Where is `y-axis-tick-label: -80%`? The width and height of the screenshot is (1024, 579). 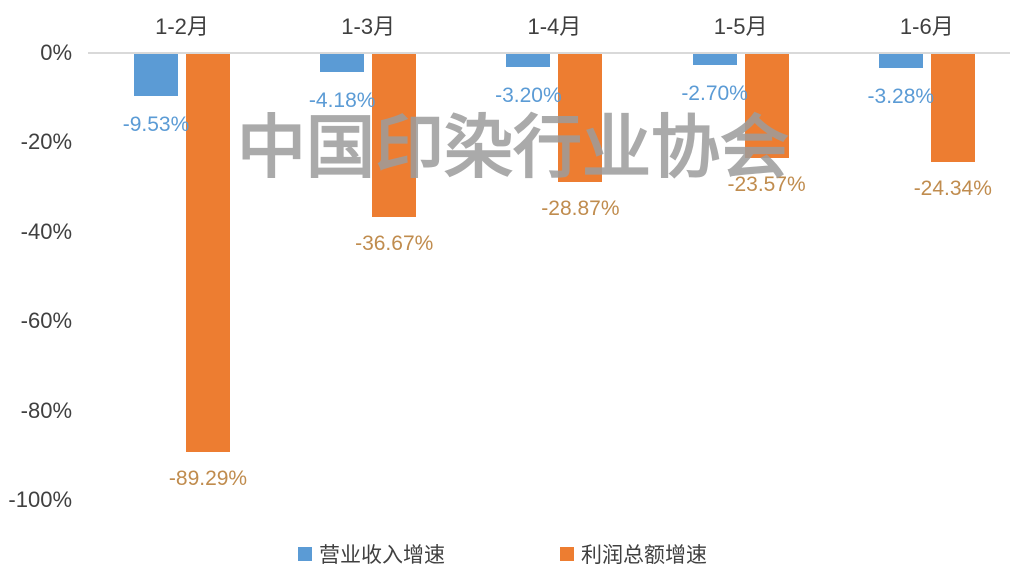
y-axis-tick-label: -80% is located at coordinates (46, 410).